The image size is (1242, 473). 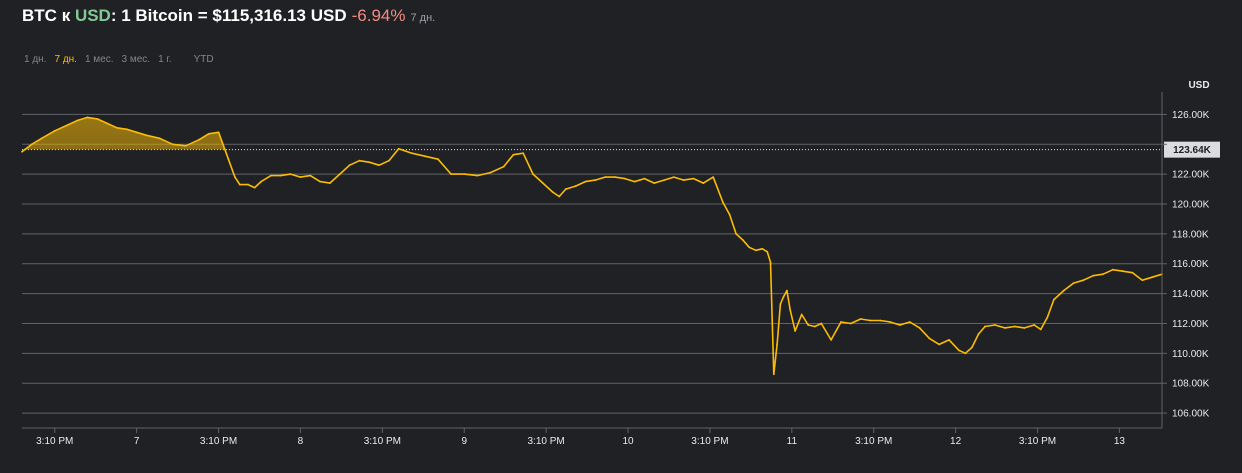 What do you see at coordinates (137, 441) in the screenshot?
I see `x-tick-label: 7` at bounding box center [137, 441].